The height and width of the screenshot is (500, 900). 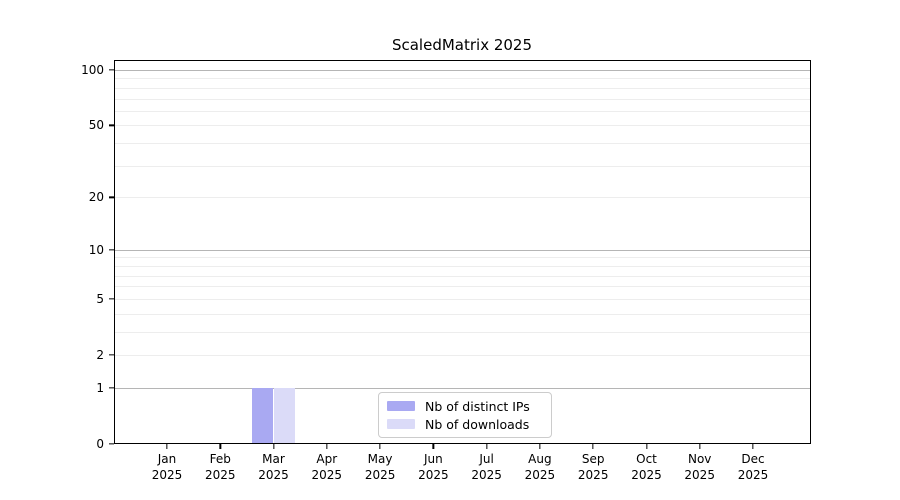 I want to click on y-tick-label: 5, so click(x=100, y=298).